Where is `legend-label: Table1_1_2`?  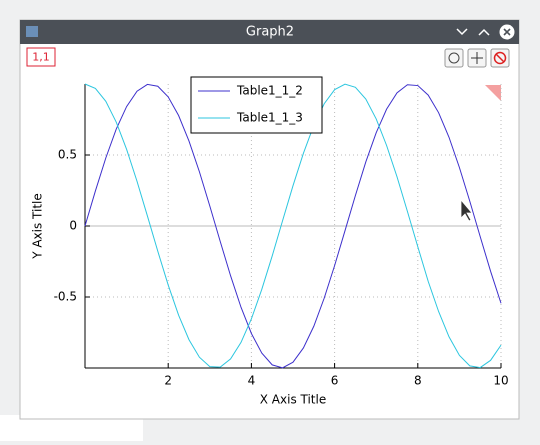 legend-label: Table1_1_2 is located at coordinates (269, 91).